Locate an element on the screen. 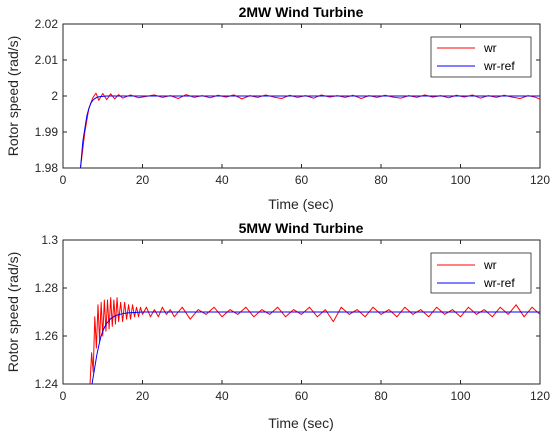 This screenshot has width=550, height=437. y-tick-label: 1.3 is located at coordinates (49, 240).